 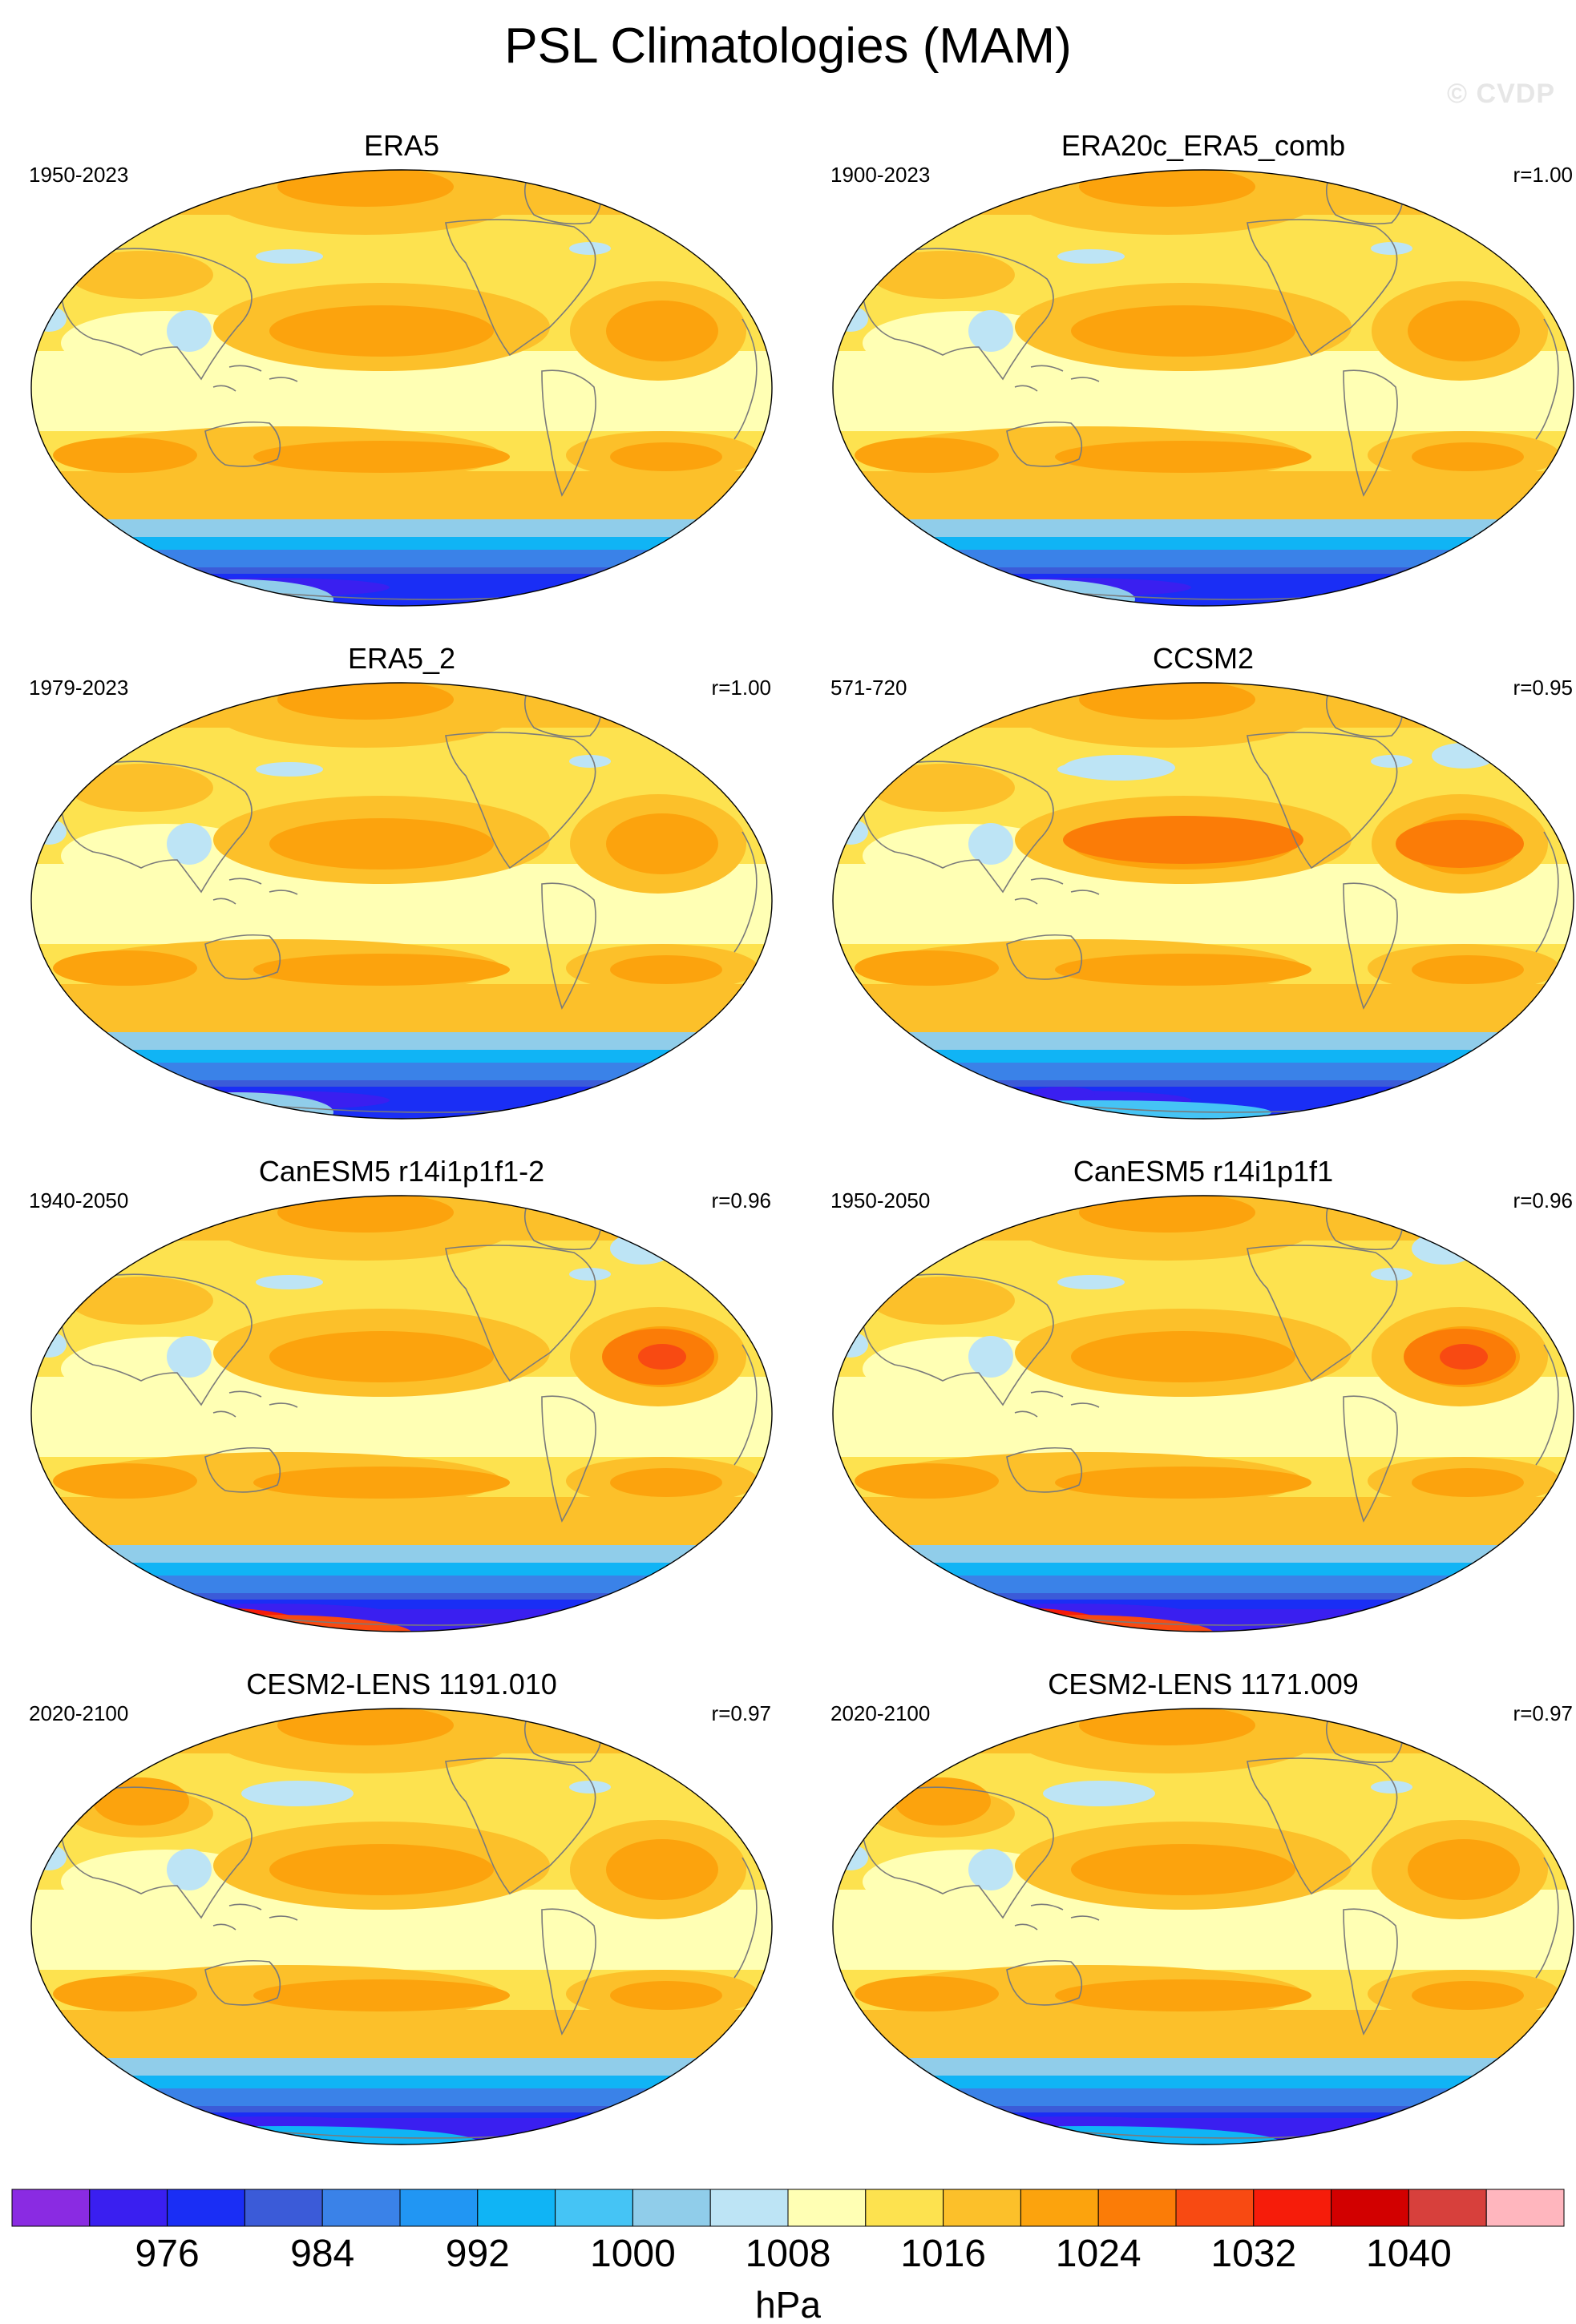 I want to click on colorbar-tick-label: 1032, so click(x=1253, y=2254).